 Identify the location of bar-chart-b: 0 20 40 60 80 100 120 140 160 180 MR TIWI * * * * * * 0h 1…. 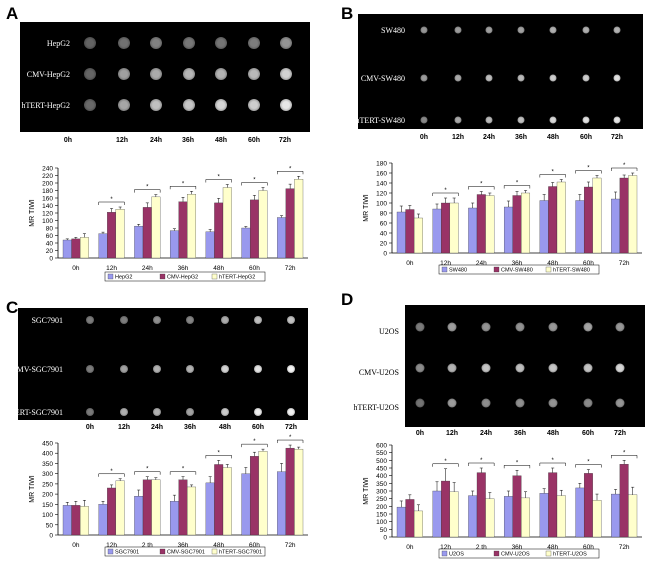
(502, 218).